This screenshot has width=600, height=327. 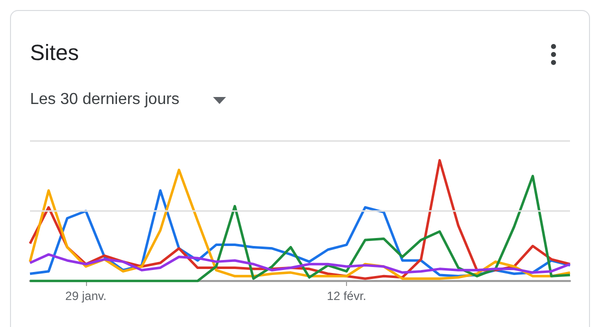 What do you see at coordinates (85, 296) in the screenshot?
I see `x-tick-label: 29 janv.` at bounding box center [85, 296].